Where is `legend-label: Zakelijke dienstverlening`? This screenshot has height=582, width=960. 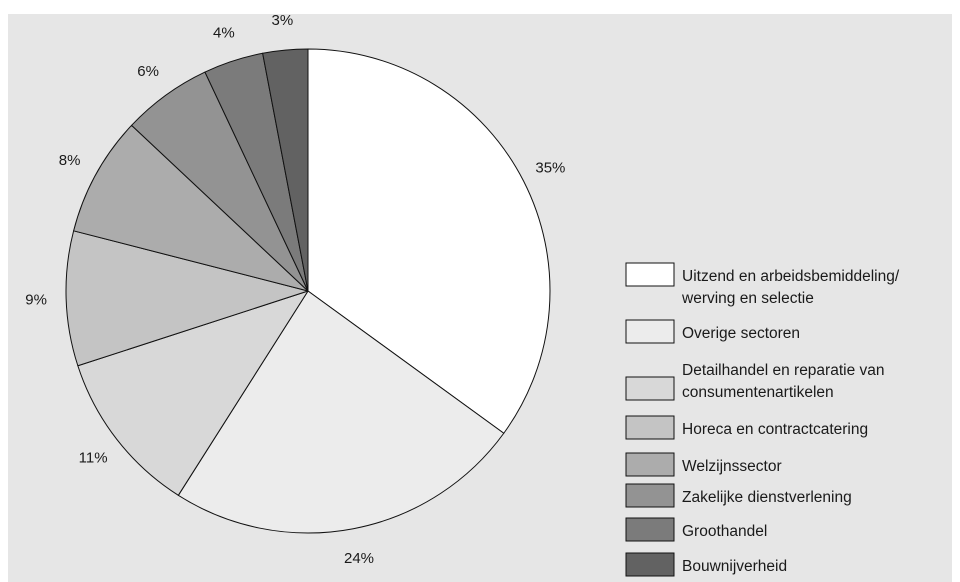
legend-label: Zakelijke dienstverlening is located at coordinates (767, 497).